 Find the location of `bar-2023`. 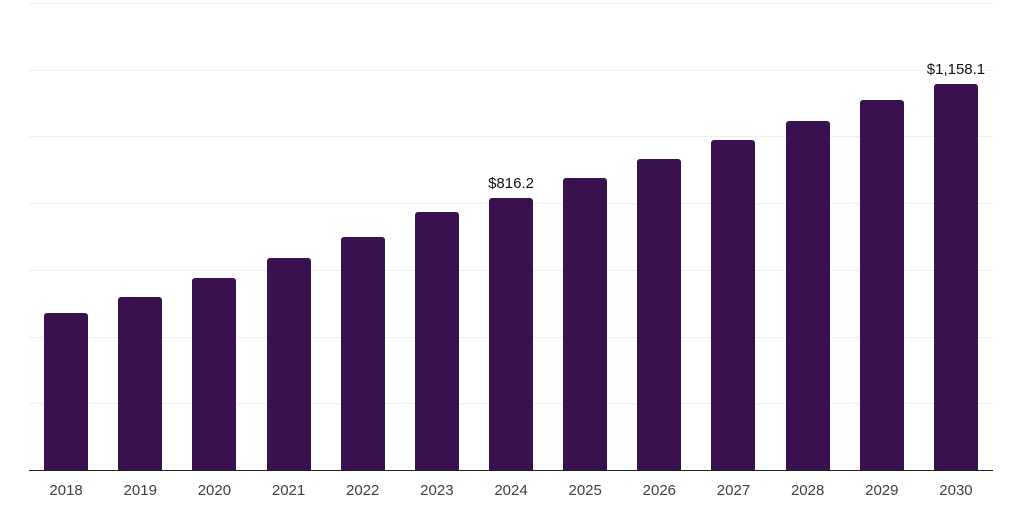

bar-2023 is located at coordinates (436, 340).